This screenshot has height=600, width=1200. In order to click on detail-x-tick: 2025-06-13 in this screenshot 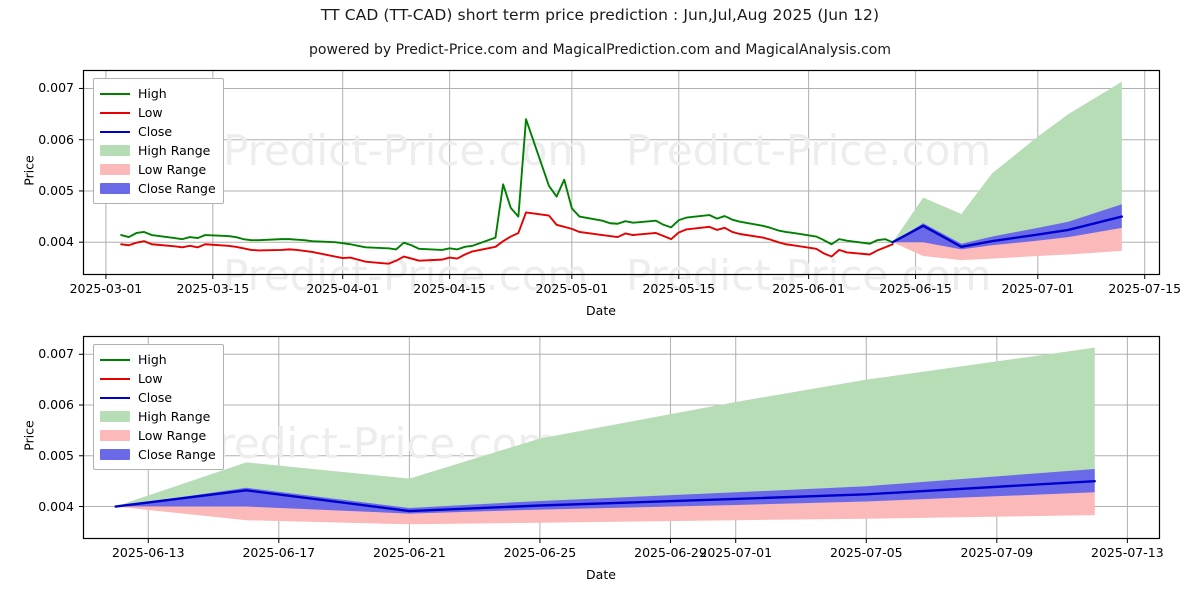, I will do `click(148, 552)`.